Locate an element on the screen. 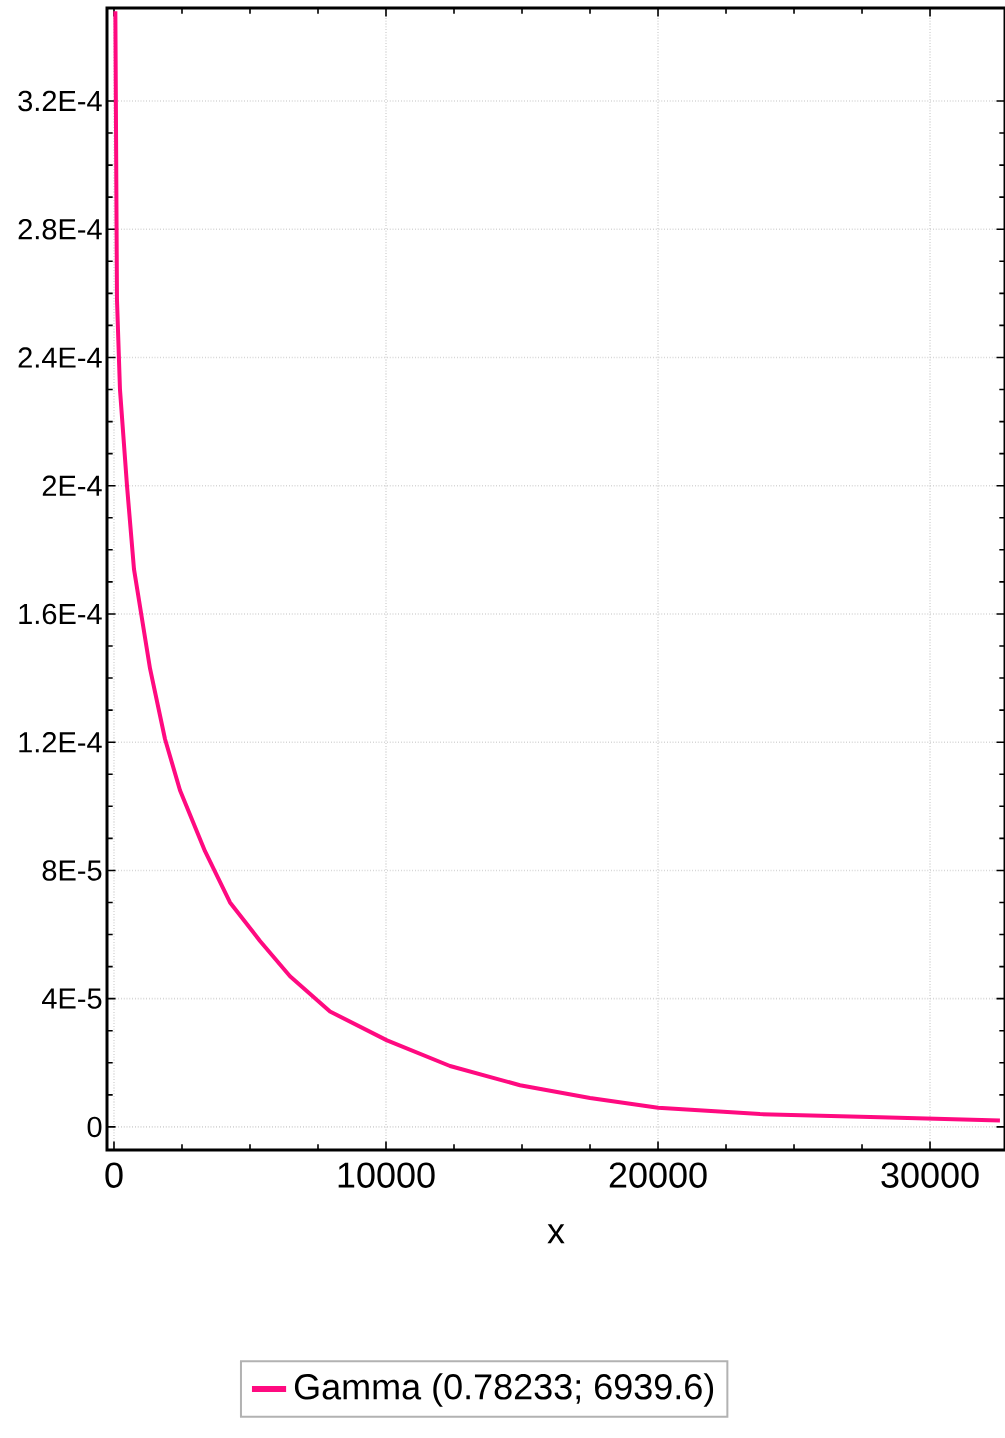  x-tick-label: 10000 is located at coordinates (386, 1175).